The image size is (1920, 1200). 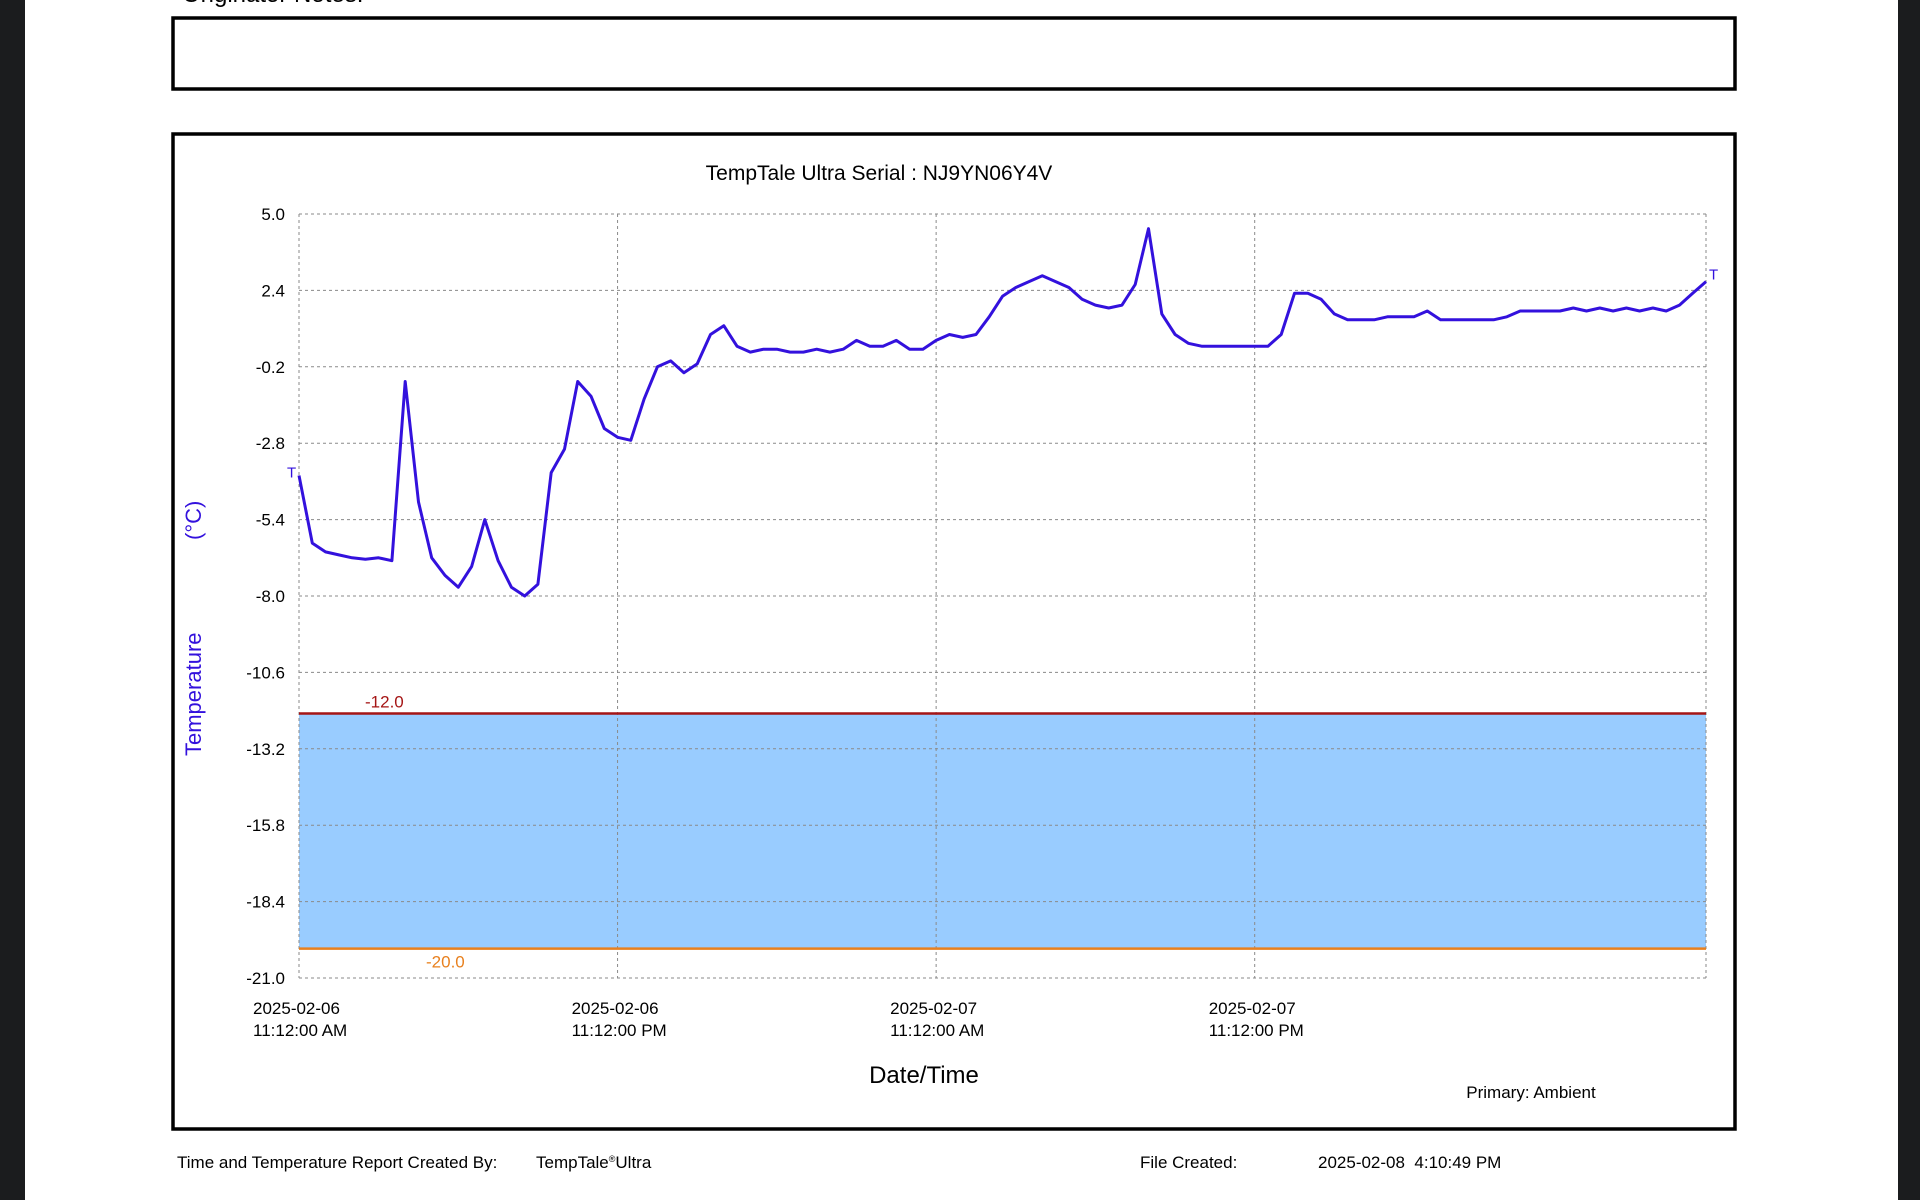 I want to click on x-axis-title: Date/Time, so click(x=924, y=1075).